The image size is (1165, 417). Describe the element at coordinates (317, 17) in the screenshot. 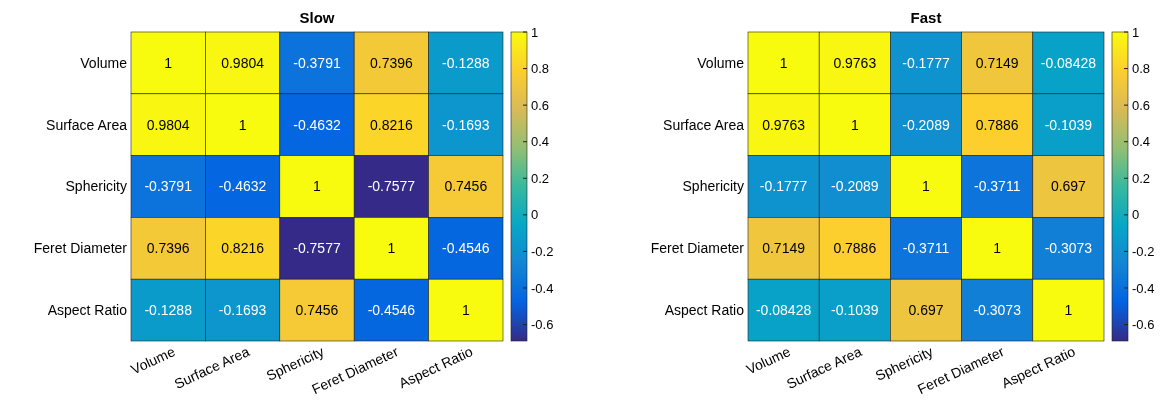

I see `chart-title: Slow` at that location.